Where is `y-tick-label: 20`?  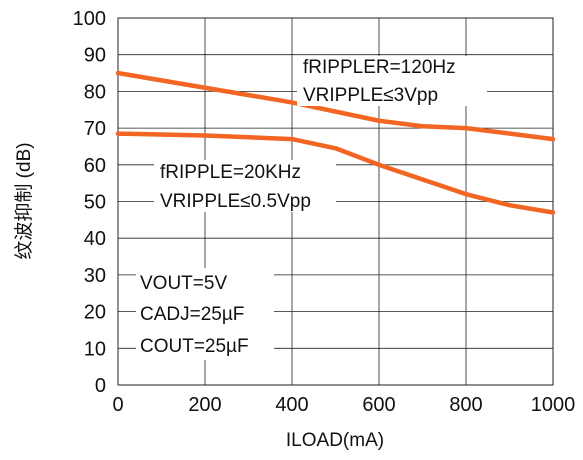 y-tick-label: 20 is located at coordinates (95, 313).